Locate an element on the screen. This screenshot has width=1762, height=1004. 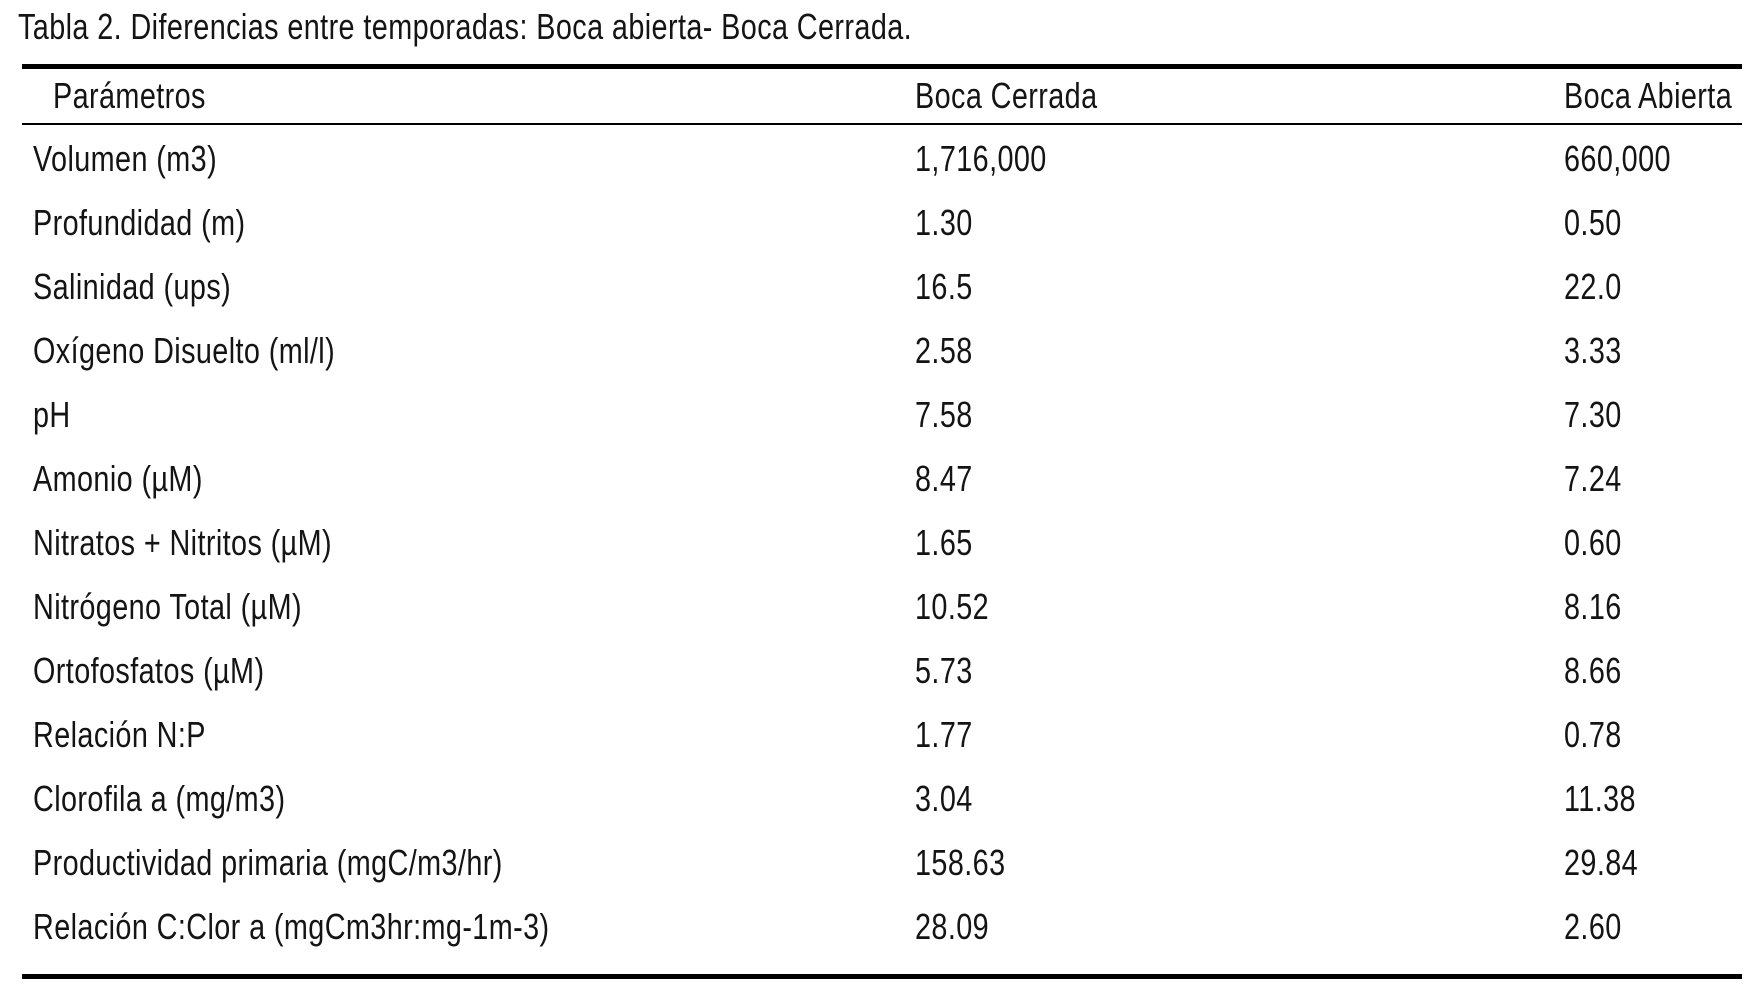
cell-boca-cerrada-container: 7.58 is located at coordinates (951, 415).